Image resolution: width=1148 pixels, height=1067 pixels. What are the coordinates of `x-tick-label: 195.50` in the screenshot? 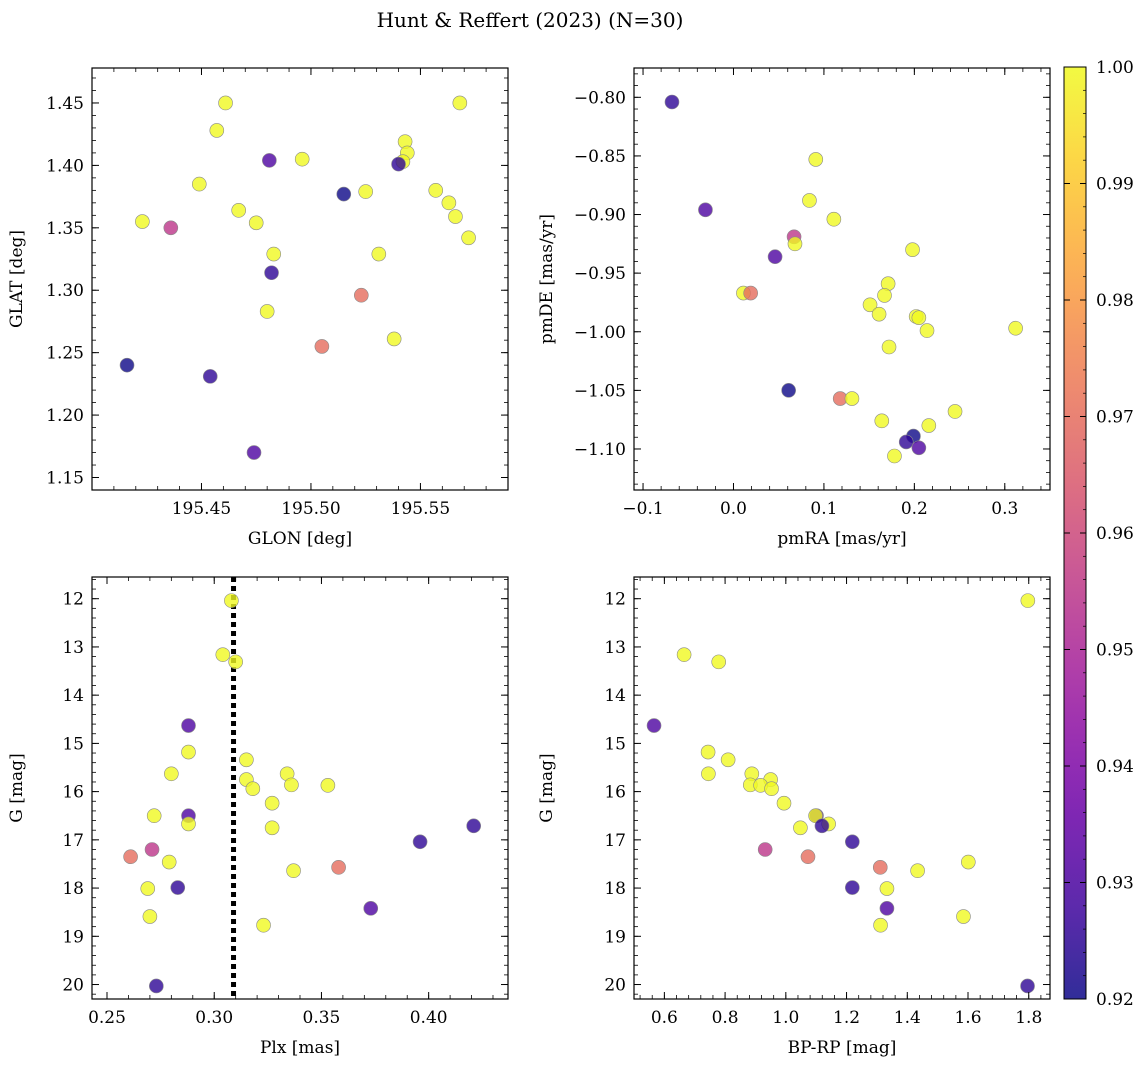 It's located at (310, 509).